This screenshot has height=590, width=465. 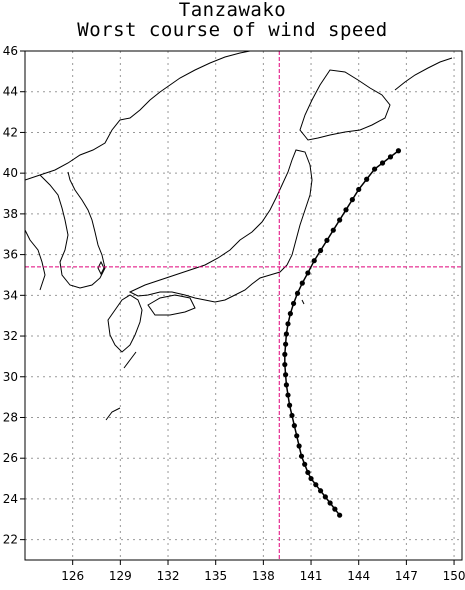 What do you see at coordinates (345, 105) in the screenshot?
I see `hokkaido-coastline` at bounding box center [345, 105].